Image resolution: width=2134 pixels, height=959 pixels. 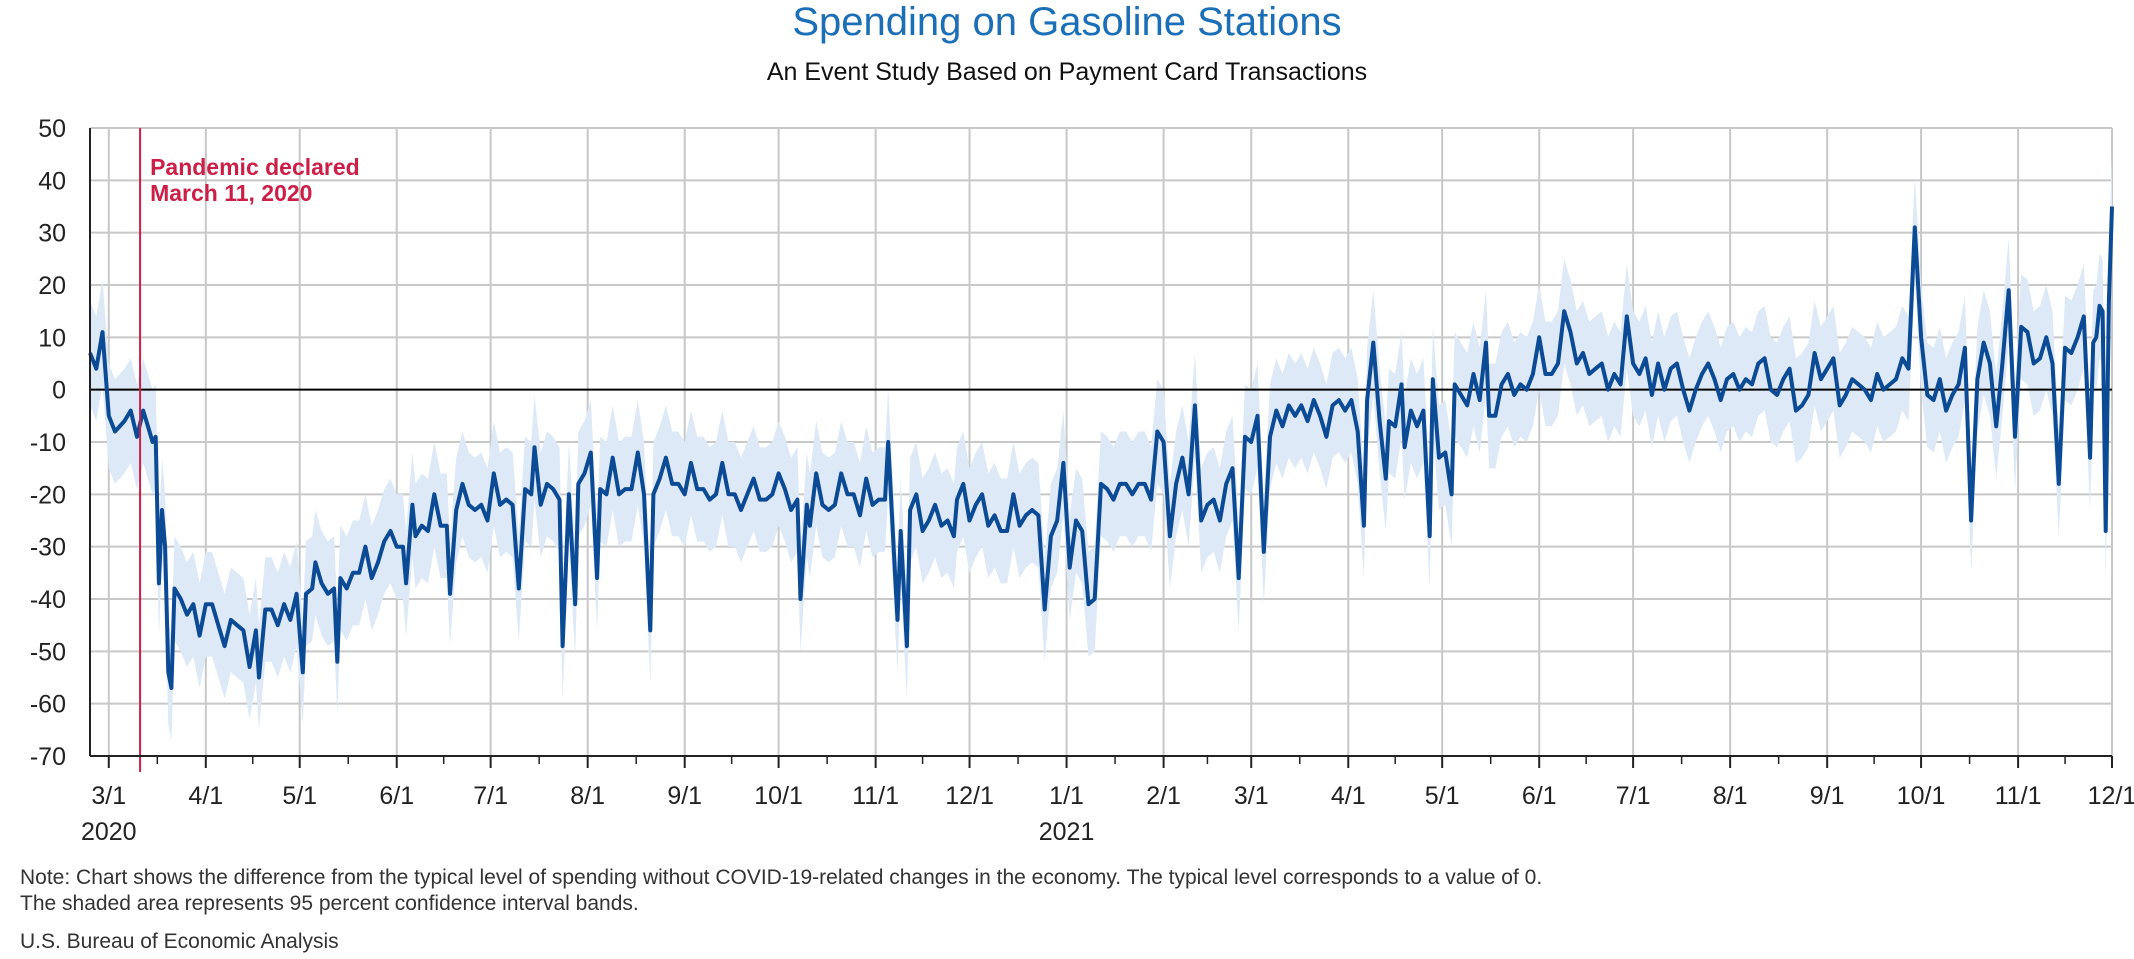 I want to click on pandemic-annotation-text: March 11, 2020, so click(x=231, y=193).